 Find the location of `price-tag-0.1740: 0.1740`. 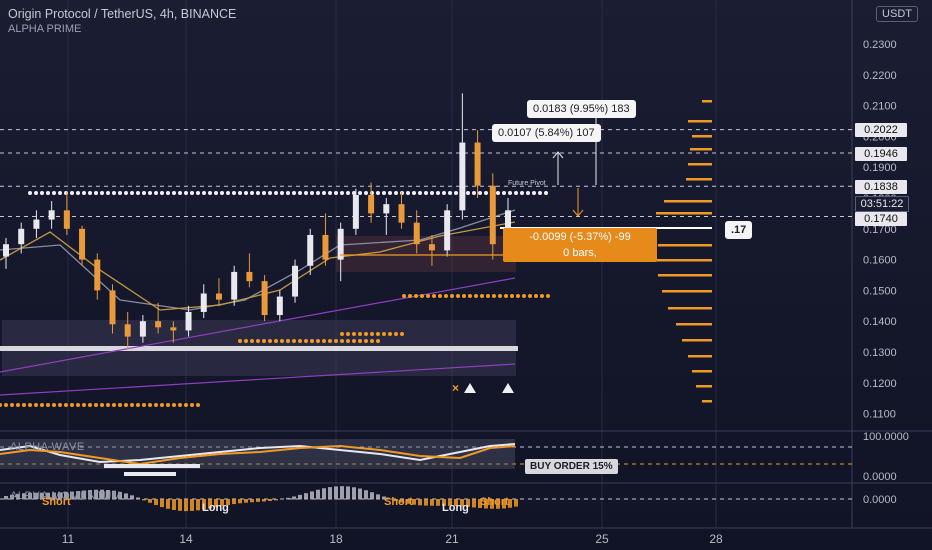

price-tag-0.1740: 0.1740 is located at coordinates (881, 219).